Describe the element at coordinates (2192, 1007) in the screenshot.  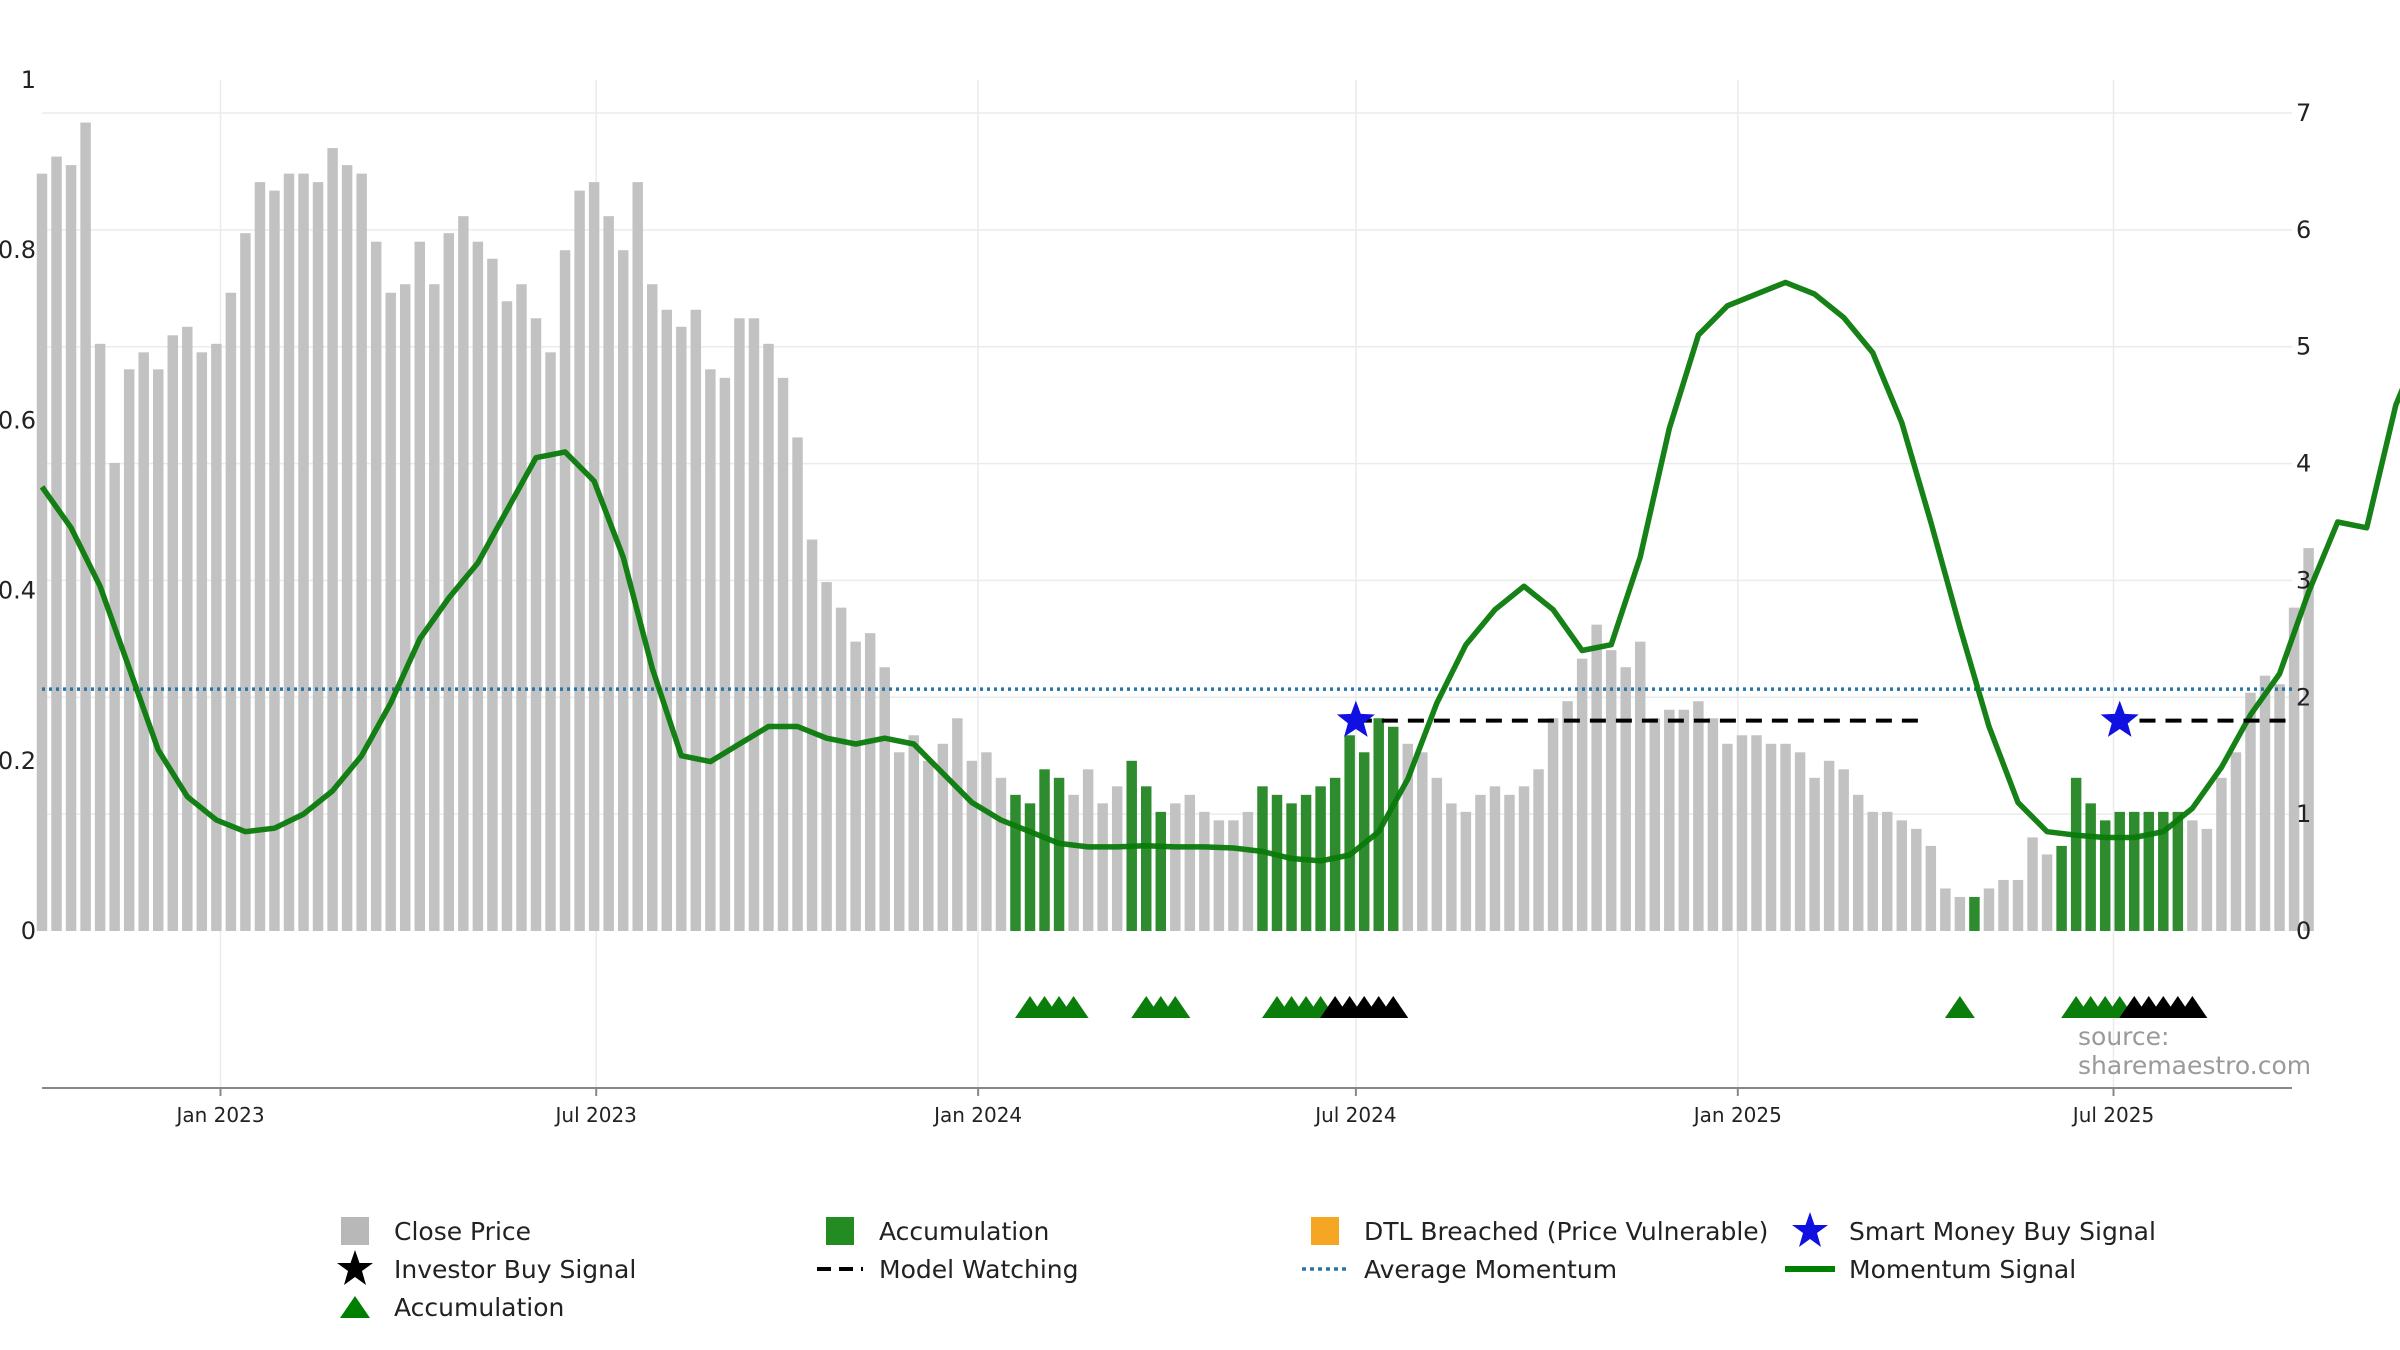
I see `investor-buy-marker-triangle` at that location.